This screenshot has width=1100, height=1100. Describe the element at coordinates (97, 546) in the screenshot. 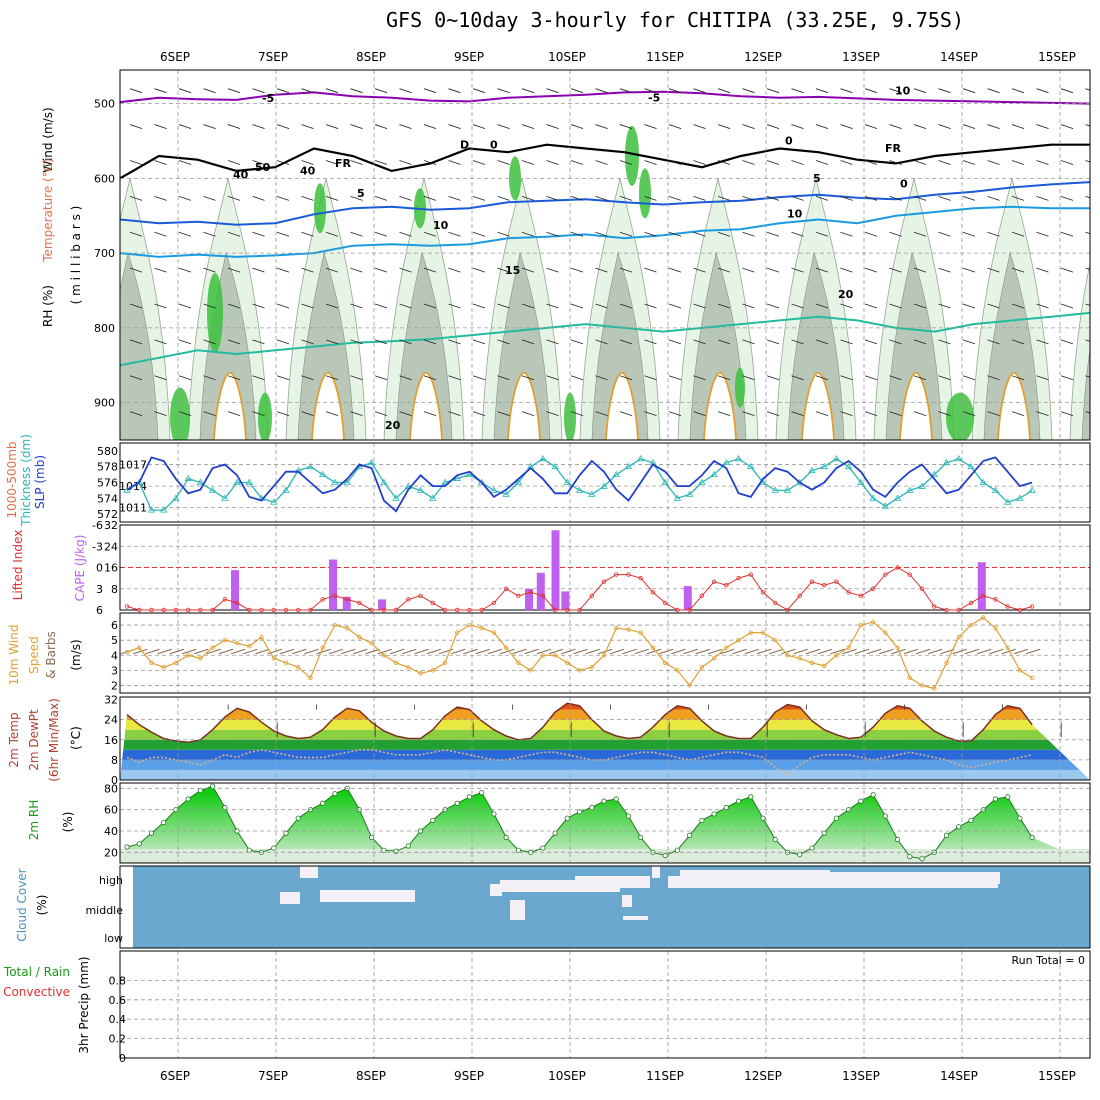

I see `li-tick--3: -3` at that location.